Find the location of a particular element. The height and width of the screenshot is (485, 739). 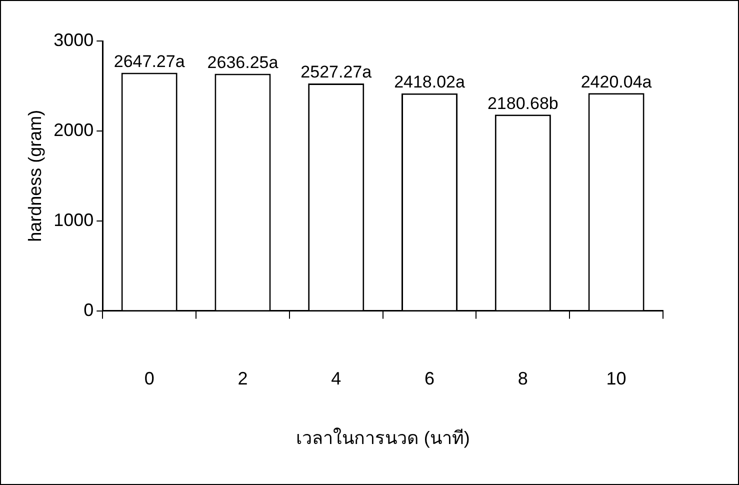

y-axis-title: hardness (gram) is located at coordinates (34, 176).